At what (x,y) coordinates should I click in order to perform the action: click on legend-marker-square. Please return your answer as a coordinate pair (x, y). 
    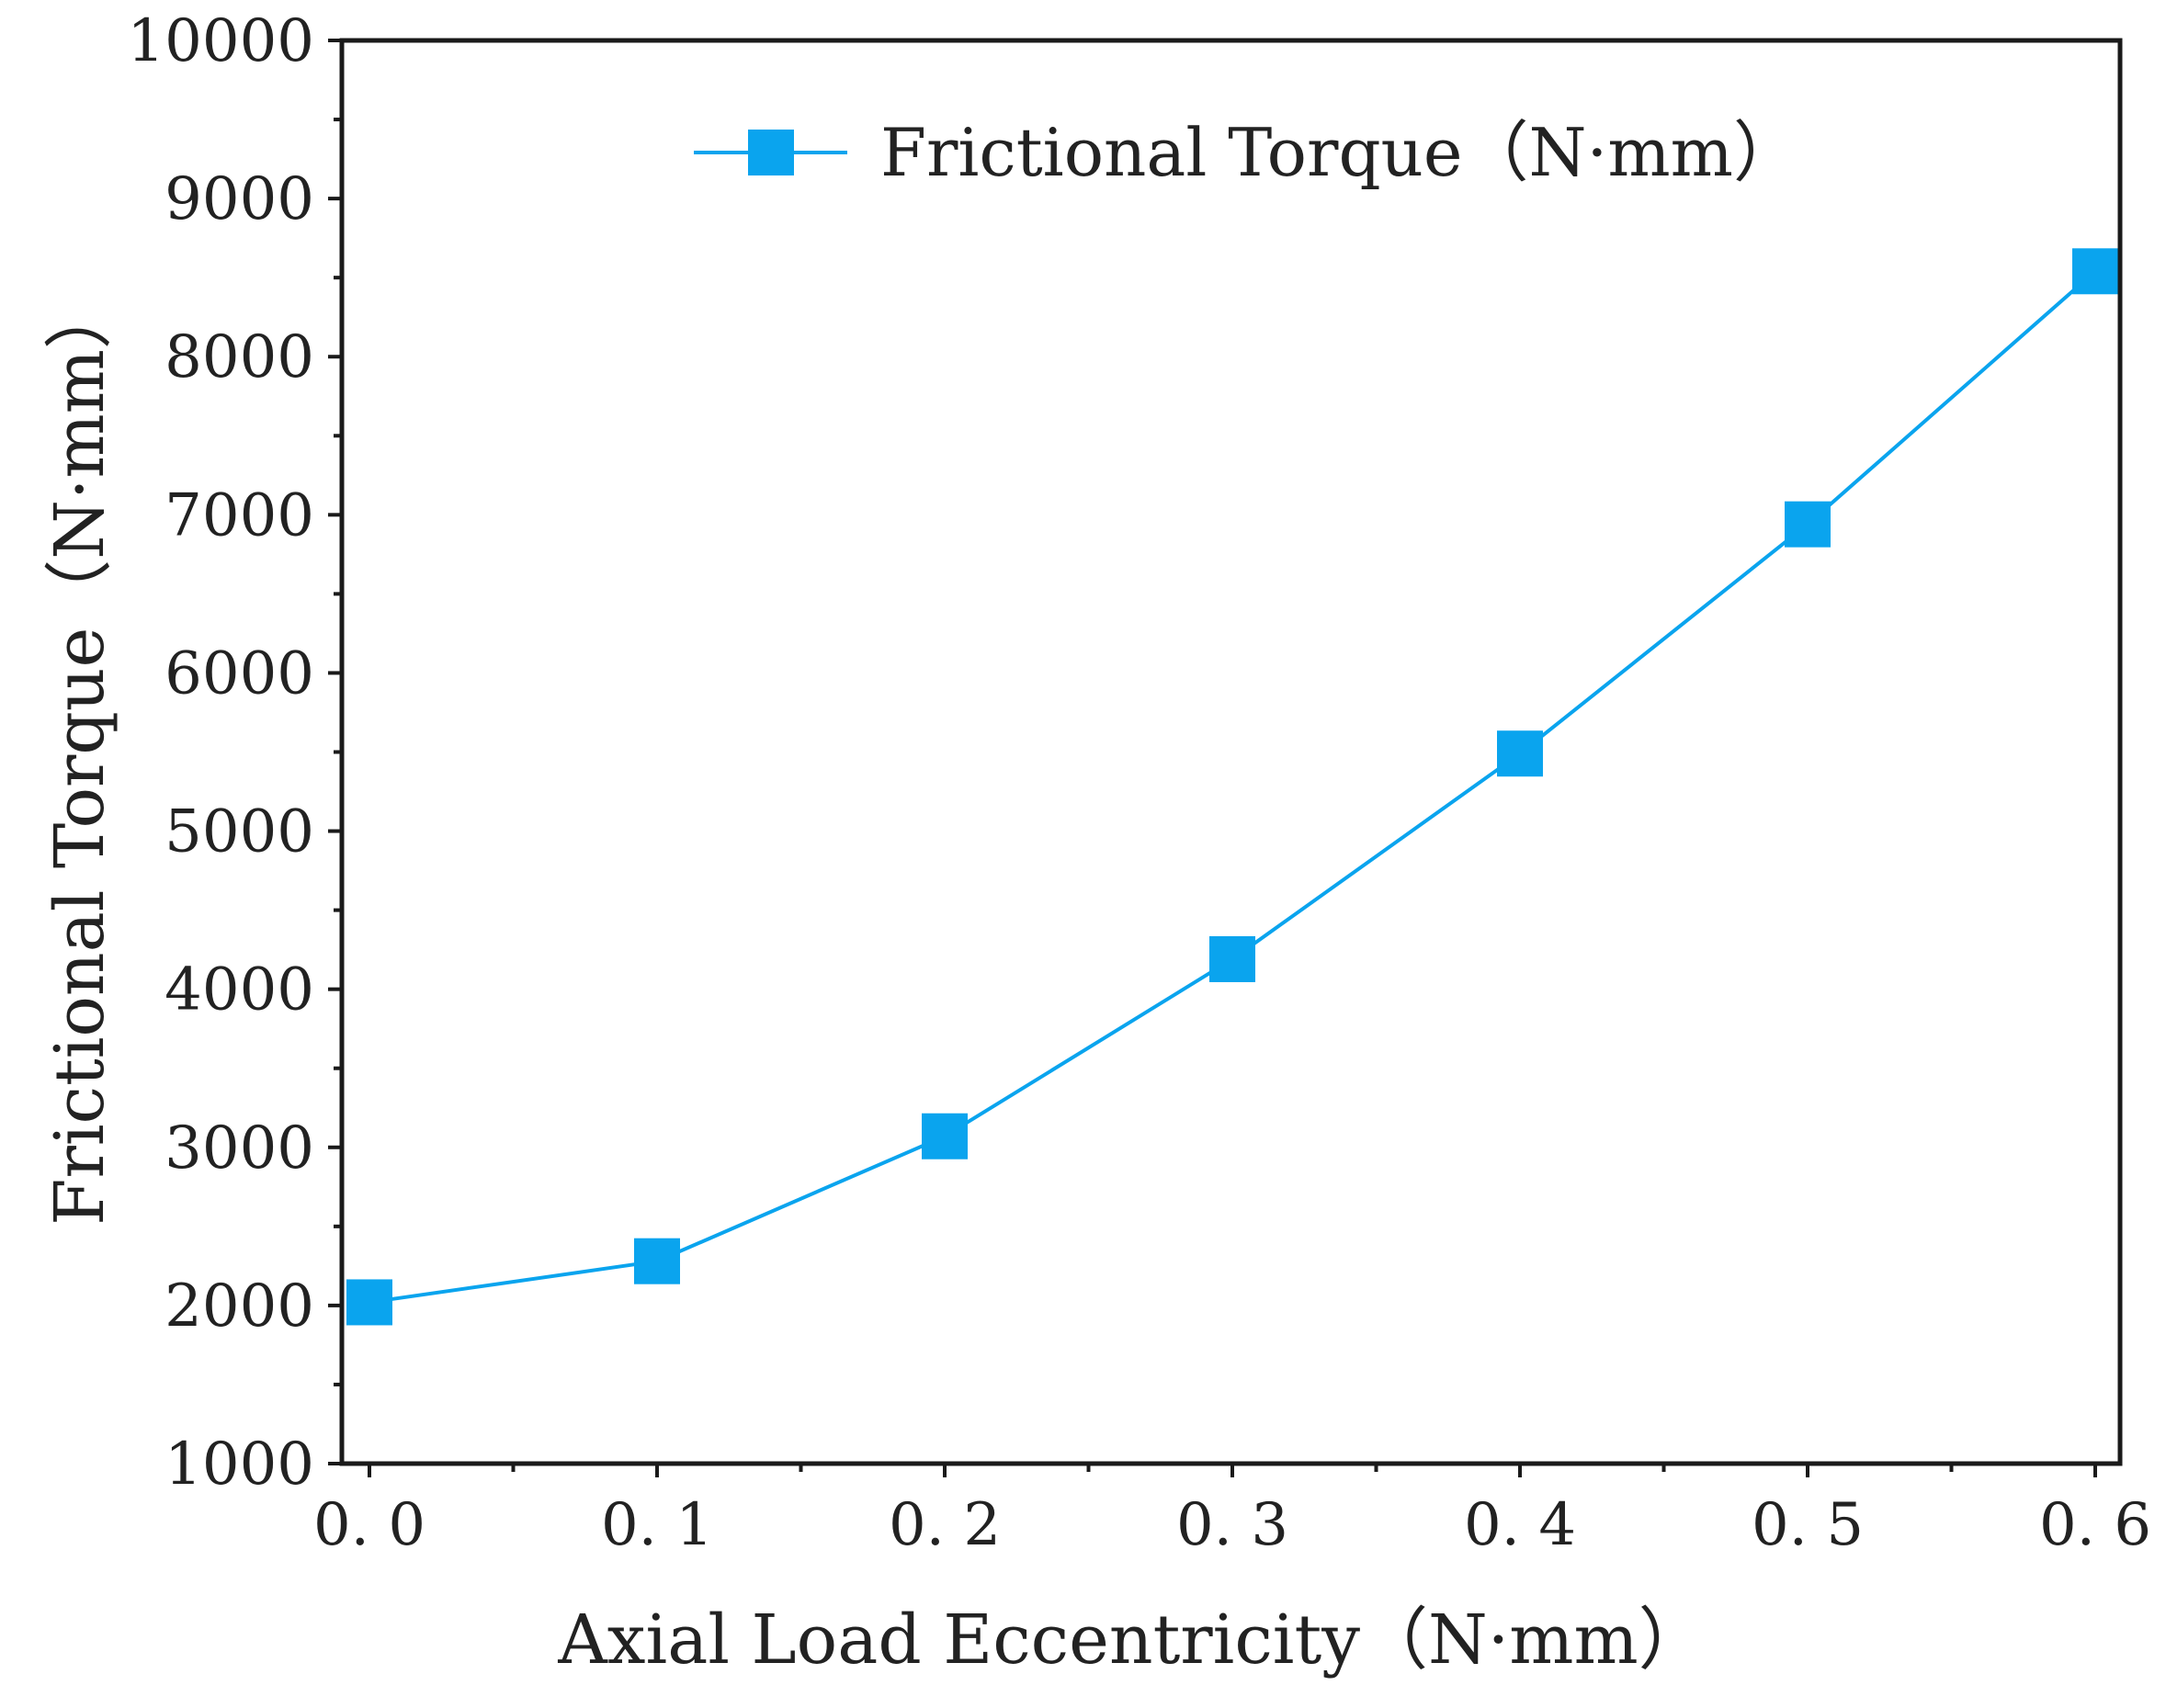
    Looking at the image, I should click on (771, 152).